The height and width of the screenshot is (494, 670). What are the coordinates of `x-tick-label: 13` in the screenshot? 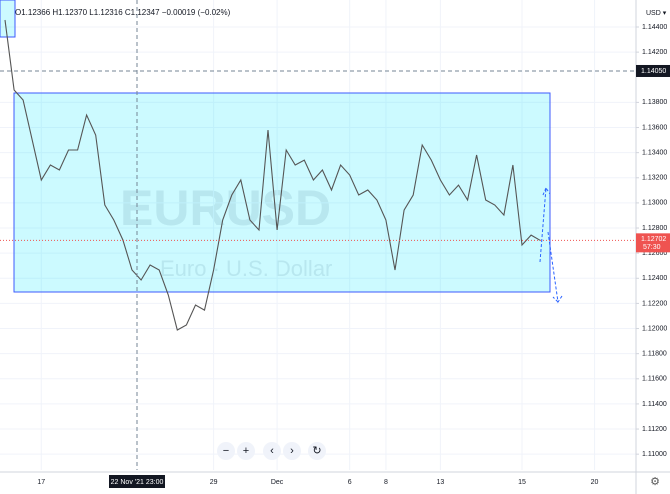 It's located at (440, 482).